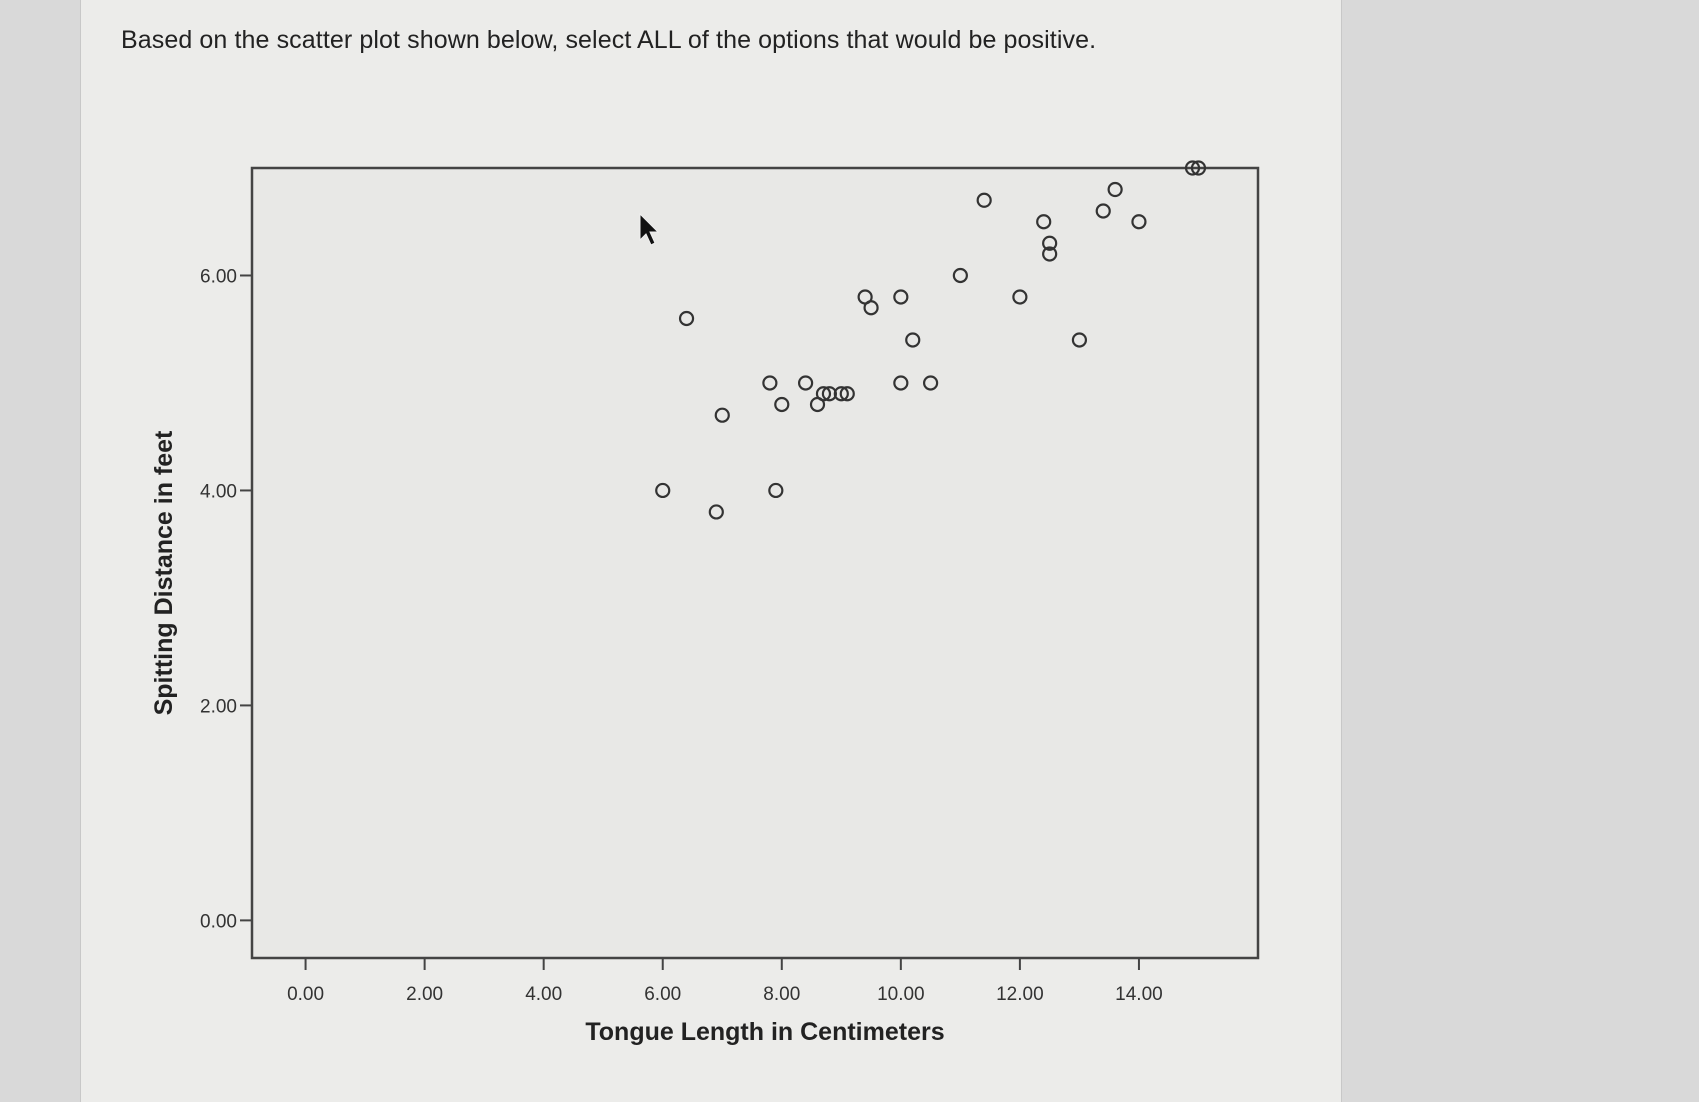 The image size is (1699, 1102). What do you see at coordinates (649, 229) in the screenshot?
I see `mouse-cursor-icon` at bounding box center [649, 229].